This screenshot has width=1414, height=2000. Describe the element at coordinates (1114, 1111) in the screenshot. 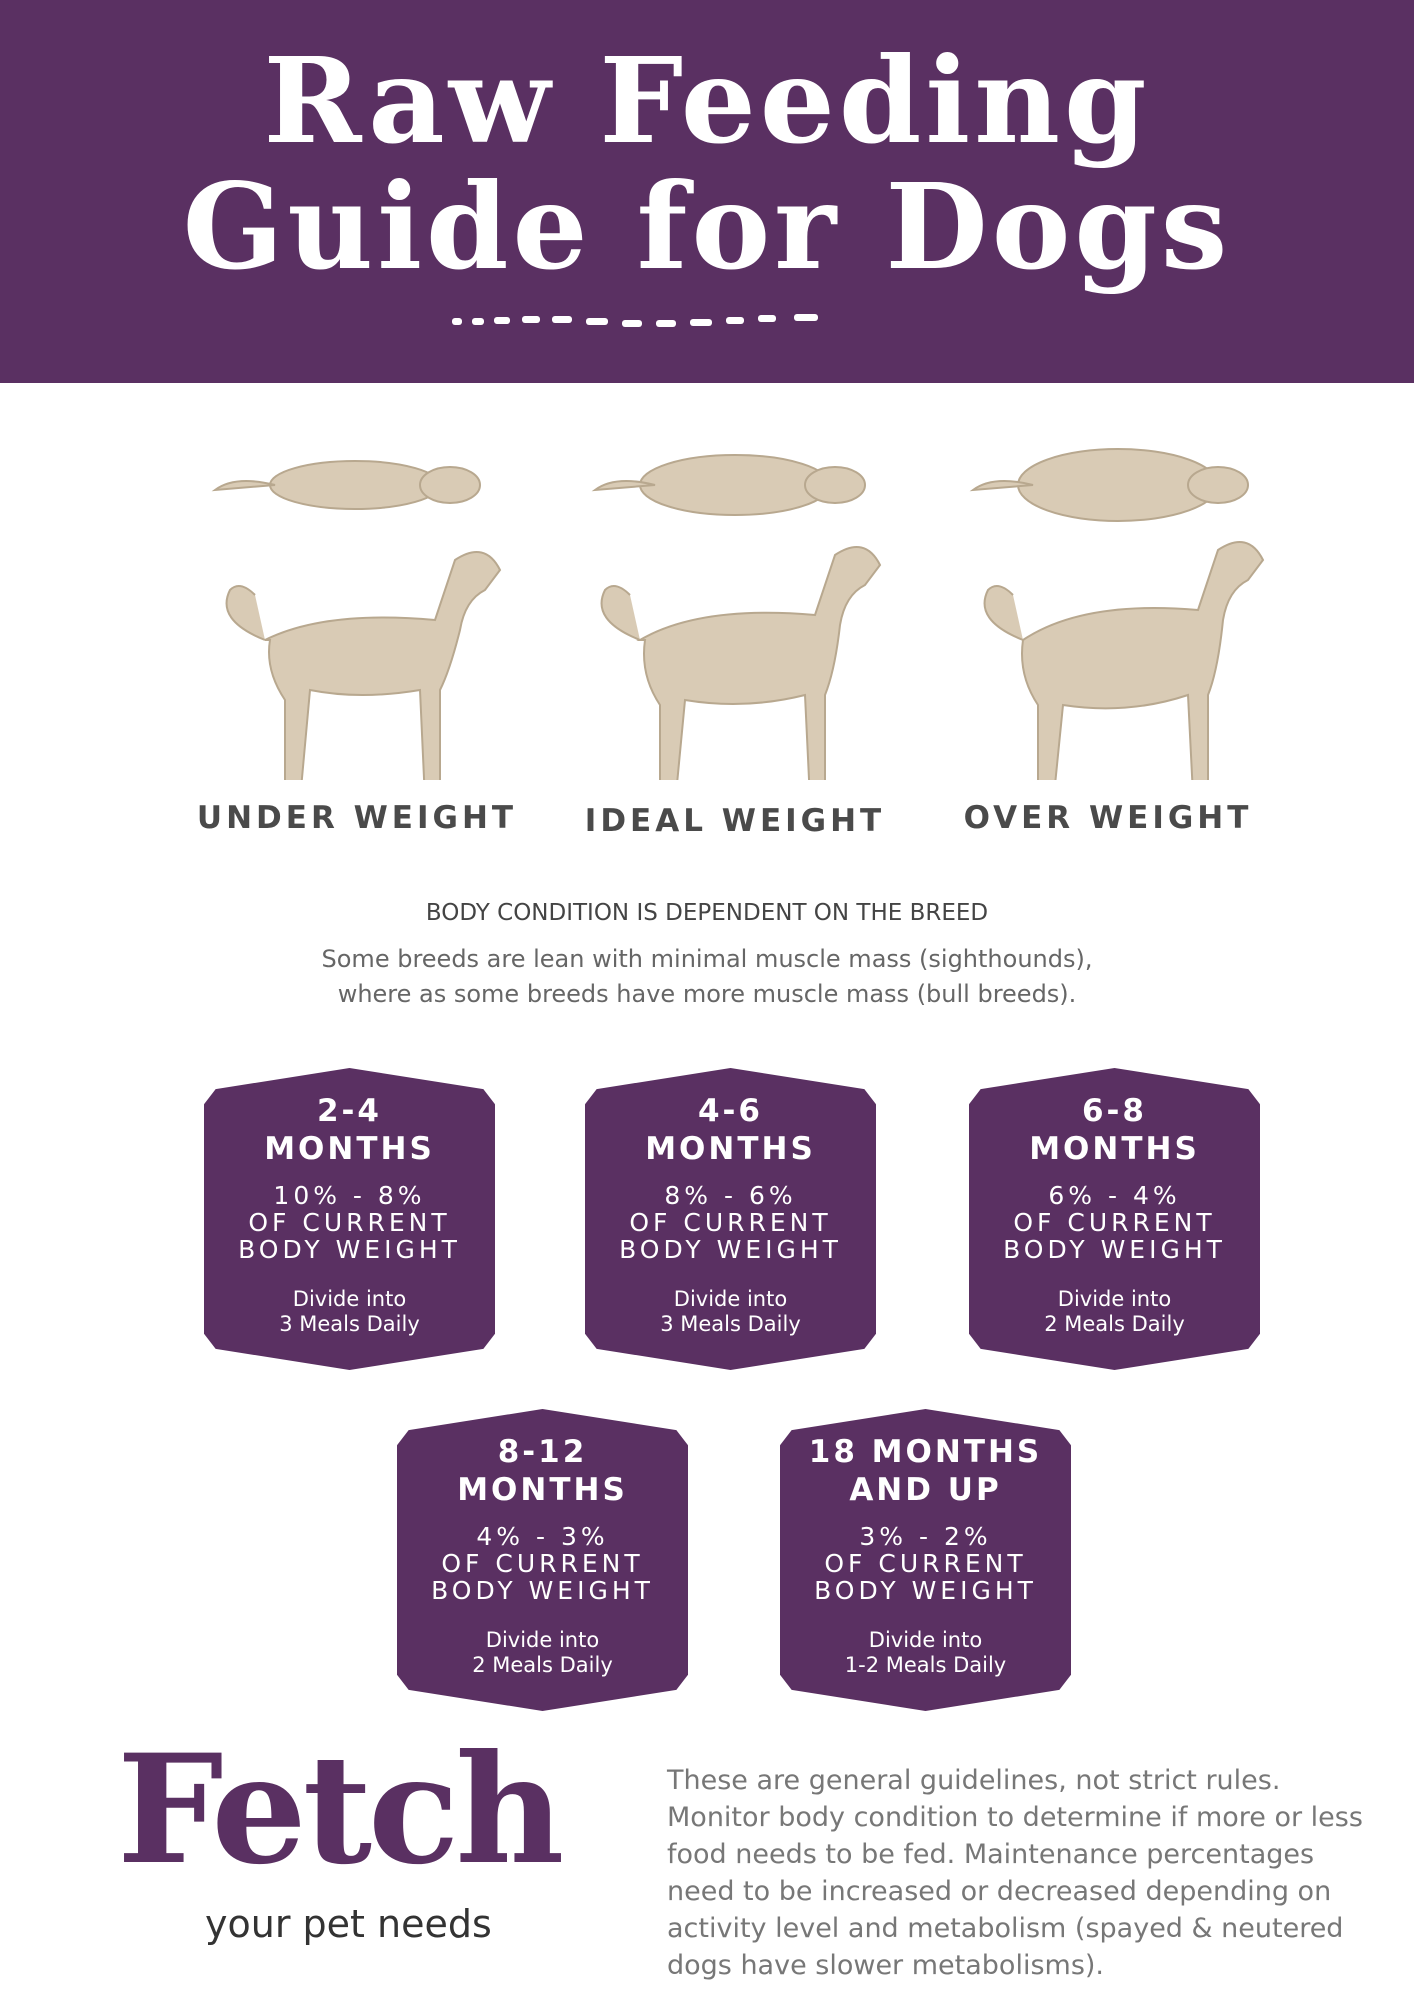

I see `age-range: 6-8` at that location.